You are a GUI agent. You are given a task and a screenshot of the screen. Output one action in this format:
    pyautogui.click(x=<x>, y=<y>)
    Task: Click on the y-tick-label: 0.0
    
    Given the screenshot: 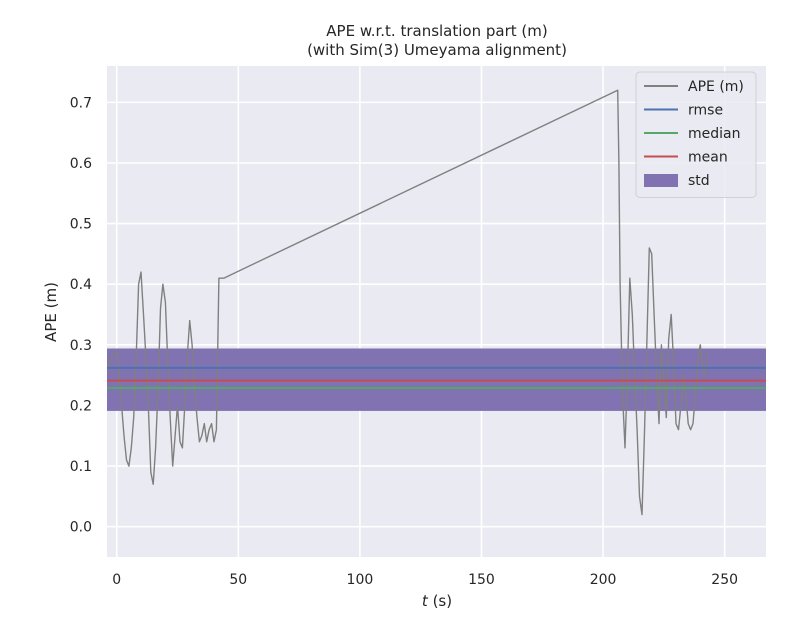 What is the action you would take?
    pyautogui.click(x=81, y=528)
    